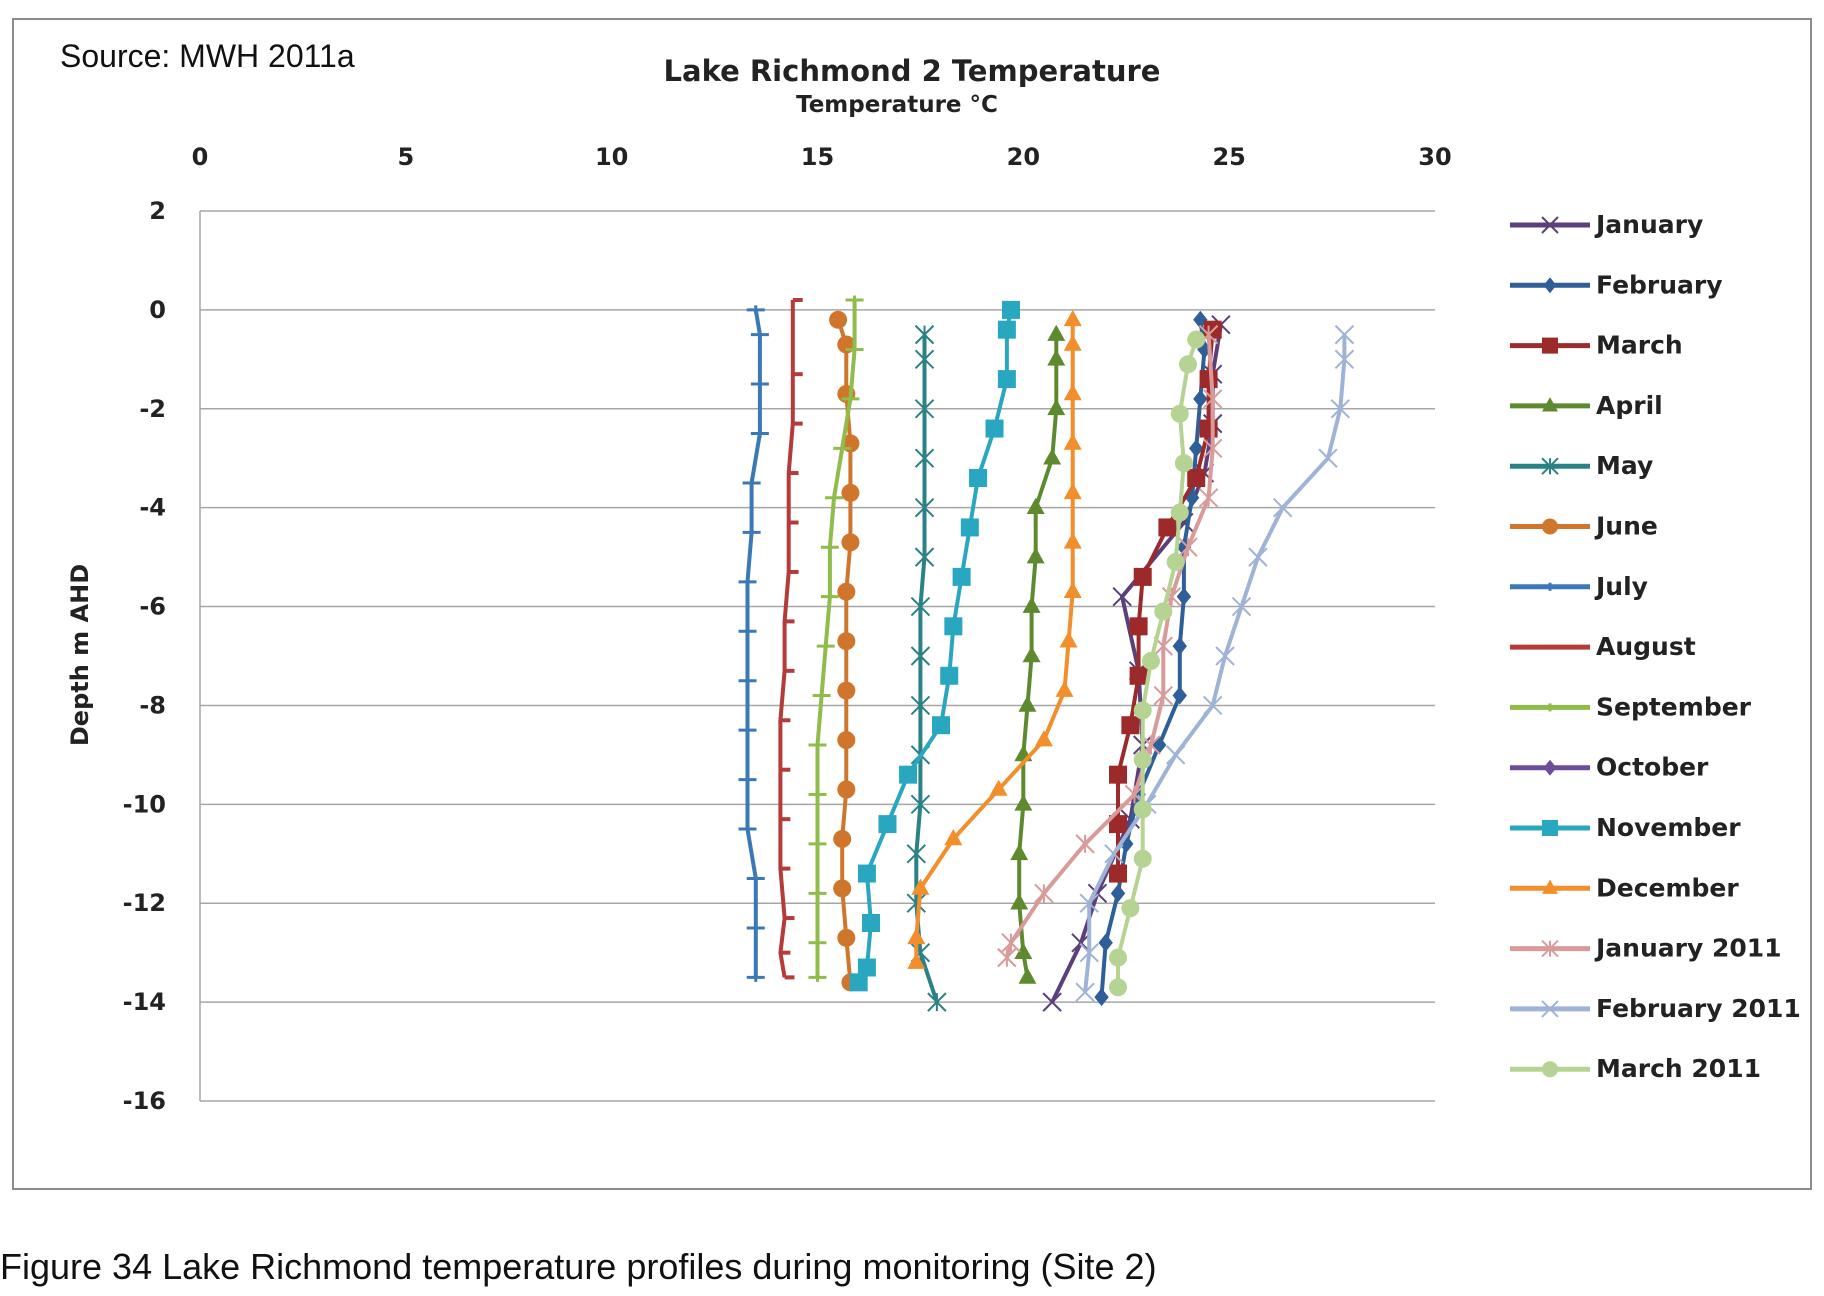 The width and height of the screenshot is (1824, 1296). Describe the element at coordinates (926, 668) in the screenshot. I see `series-may` at that location.